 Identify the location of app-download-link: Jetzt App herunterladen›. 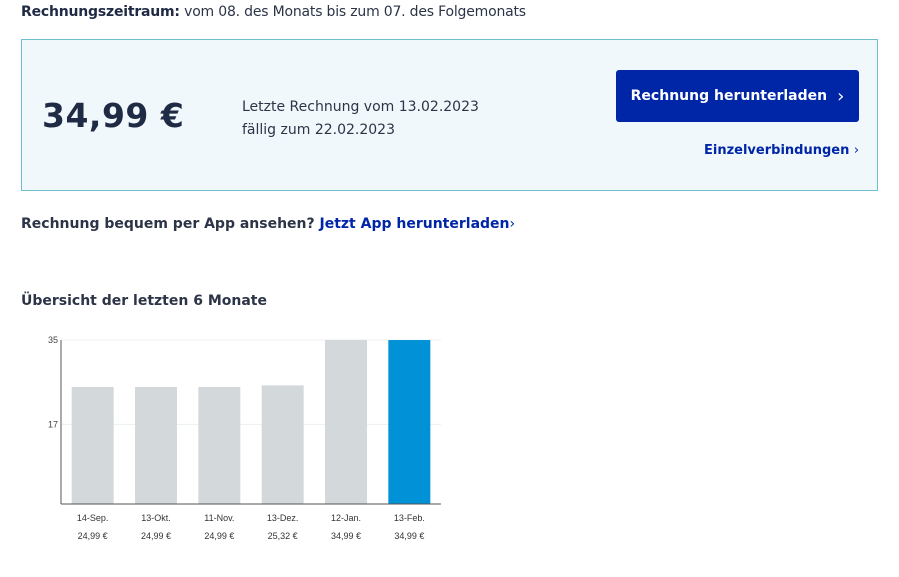
(418, 224).